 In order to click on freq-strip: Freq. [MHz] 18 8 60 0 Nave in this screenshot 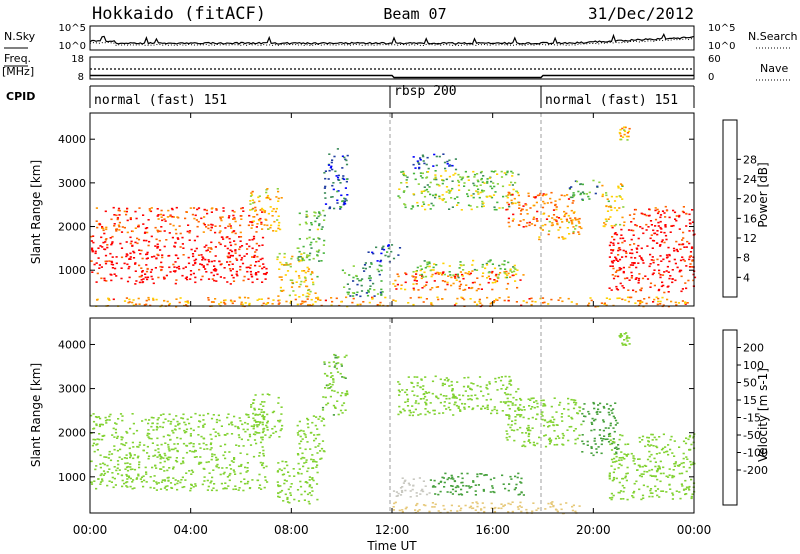, I will do `click(396, 67)`.